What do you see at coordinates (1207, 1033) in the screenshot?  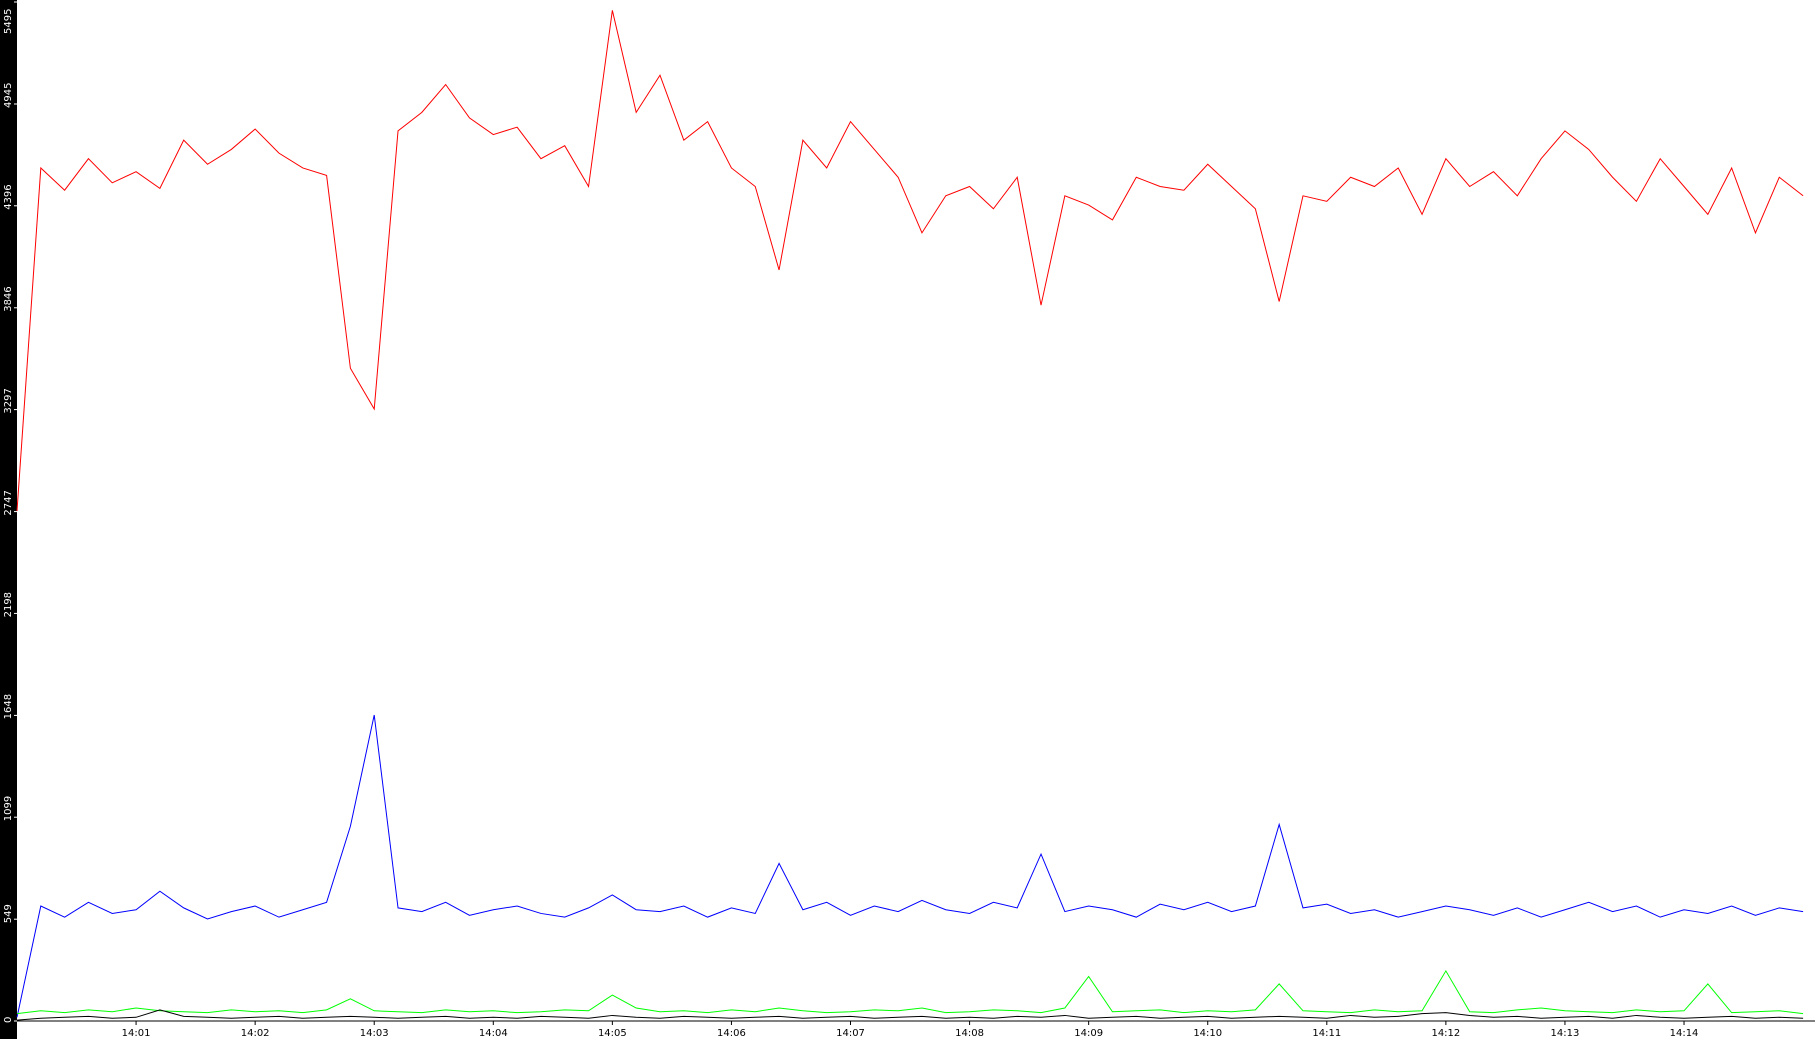 I see `x-tick-label: 14:10` at bounding box center [1207, 1033].